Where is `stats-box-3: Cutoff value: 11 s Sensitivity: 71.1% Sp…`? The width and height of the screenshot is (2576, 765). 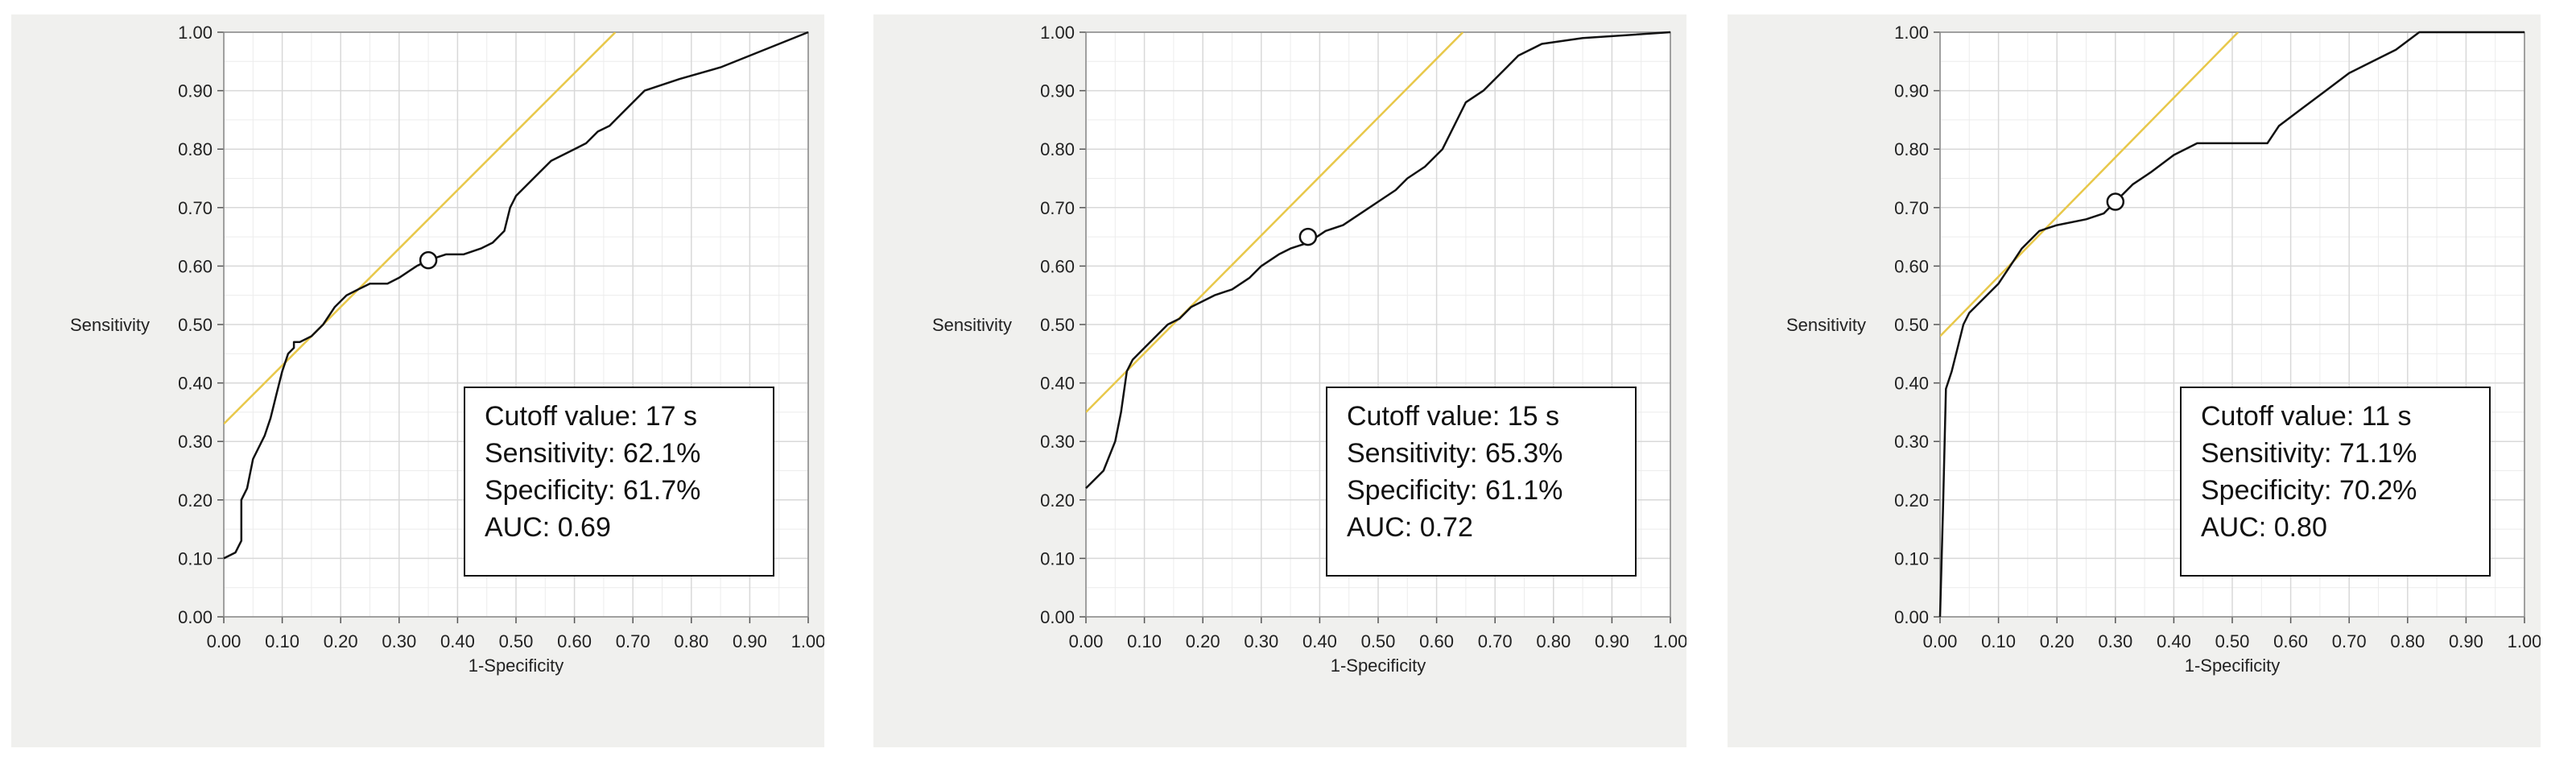
stats-box-3: Cutoff value: 11 s Sensitivity: 71.1% Sp… is located at coordinates (2335, 482).